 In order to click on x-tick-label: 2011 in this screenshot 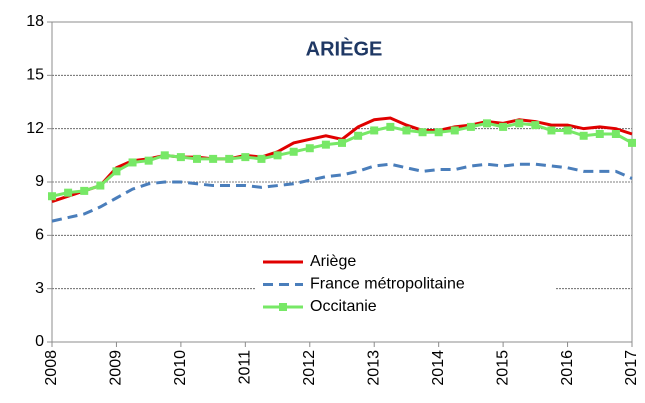, I will do `click(245, 367)`.